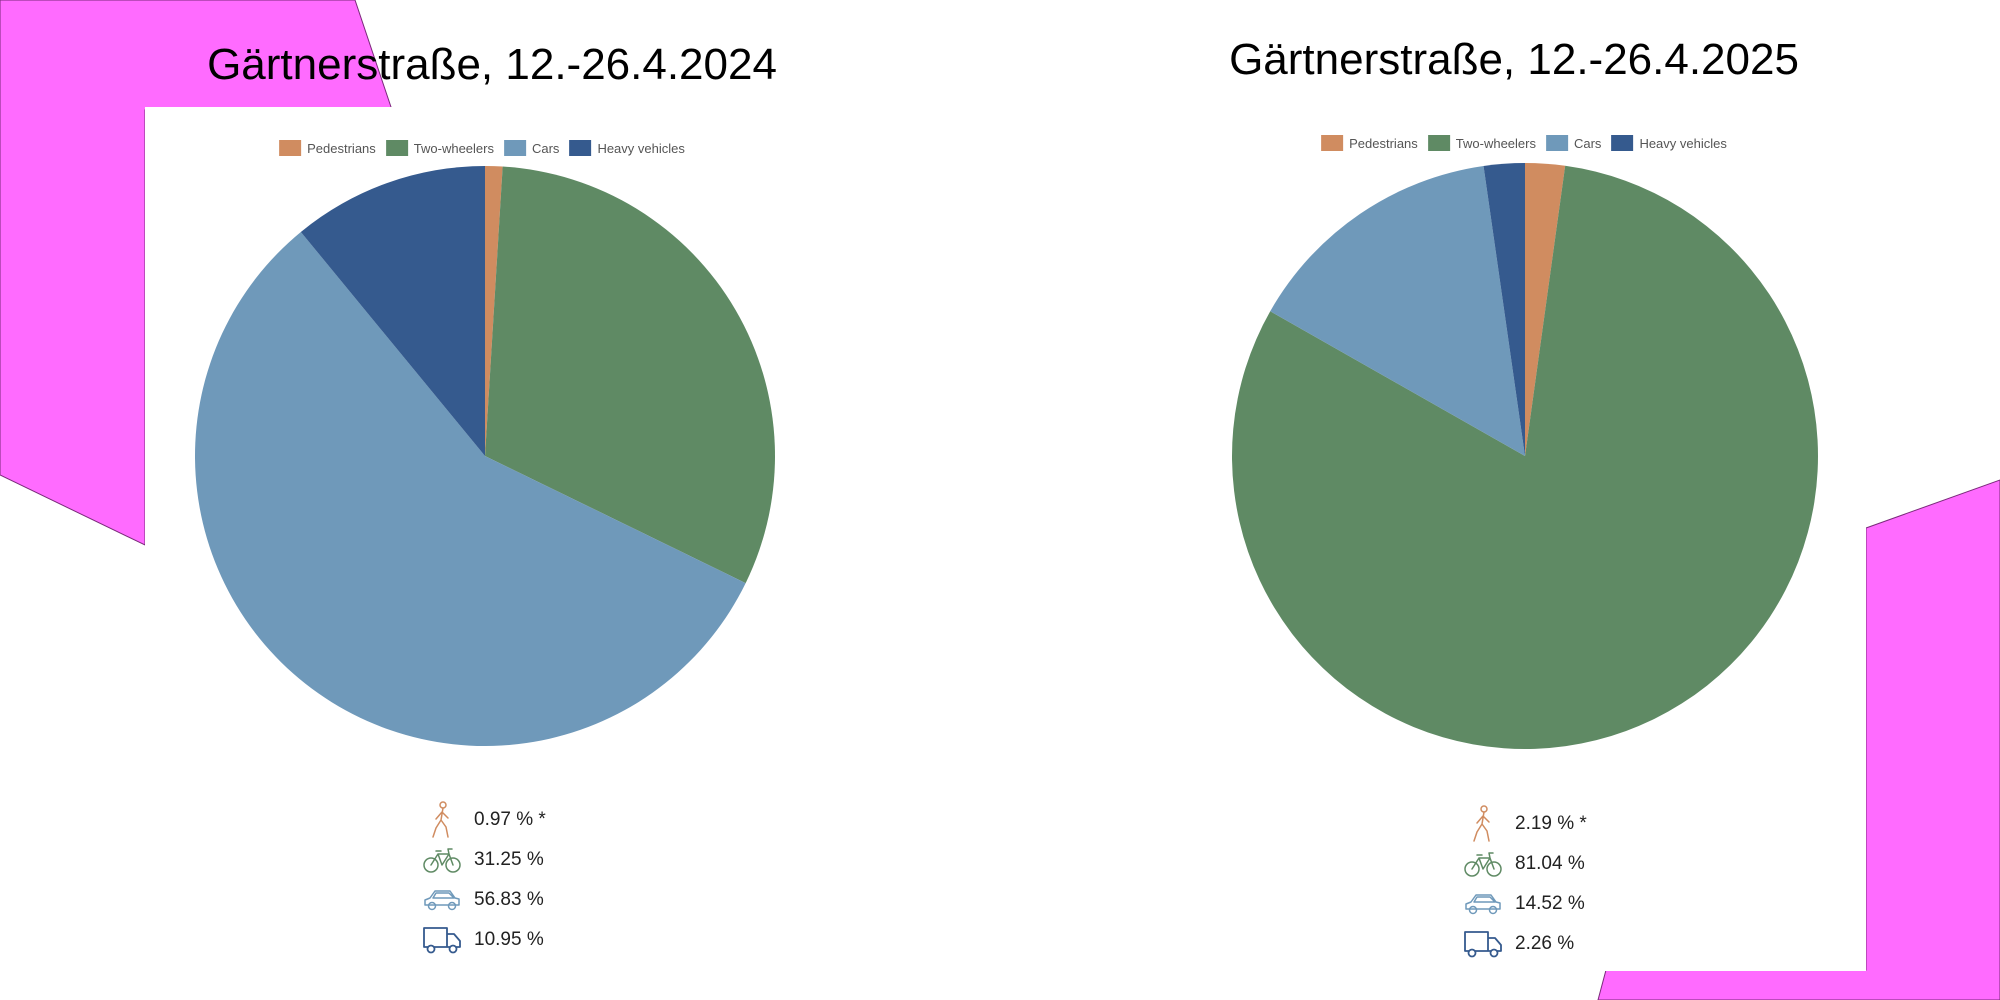  What do you see at coordinates (1550, 863) in the screenshot?
I see `stat-value: 81.04 %` at bounding box center [1550, 863].